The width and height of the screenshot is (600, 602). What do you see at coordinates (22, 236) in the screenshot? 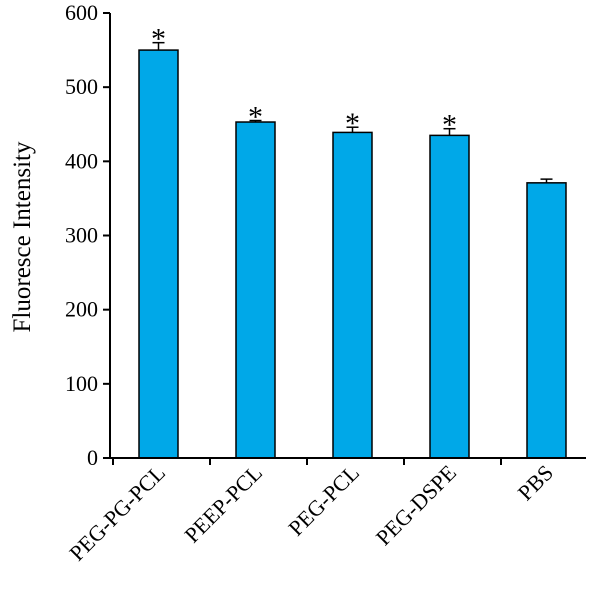
I see `y-axis-title: Fluoresce Intensity` at bounding box center [22, 236].